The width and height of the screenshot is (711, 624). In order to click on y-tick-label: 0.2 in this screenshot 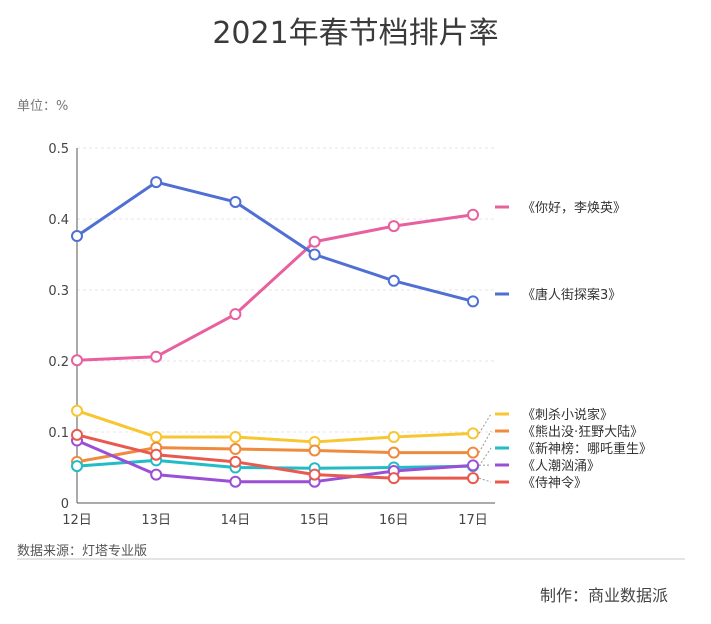, I will do `click(58, 362)`.